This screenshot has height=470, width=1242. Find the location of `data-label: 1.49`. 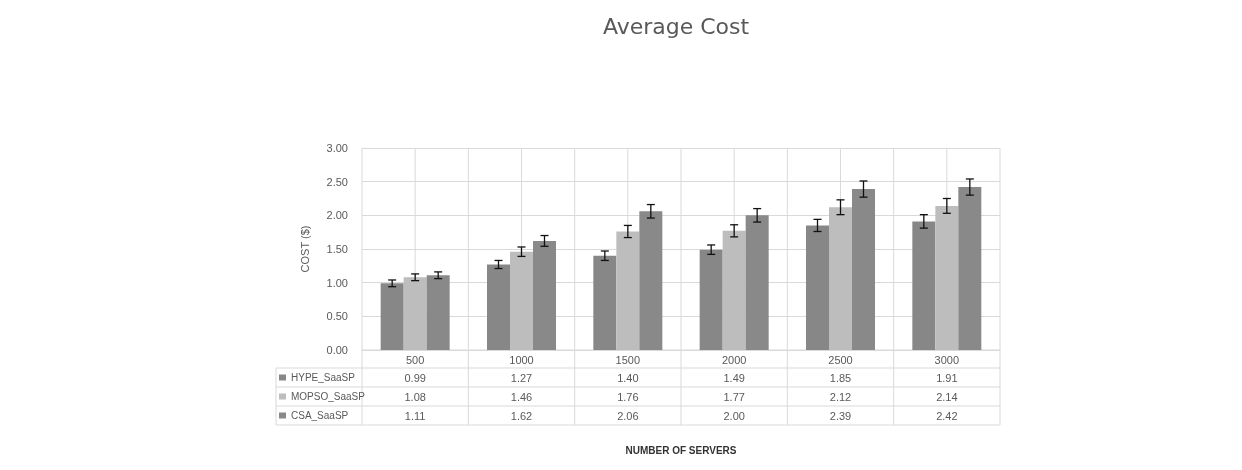

data-label: 1.49 is located at coordinates (734, 377).